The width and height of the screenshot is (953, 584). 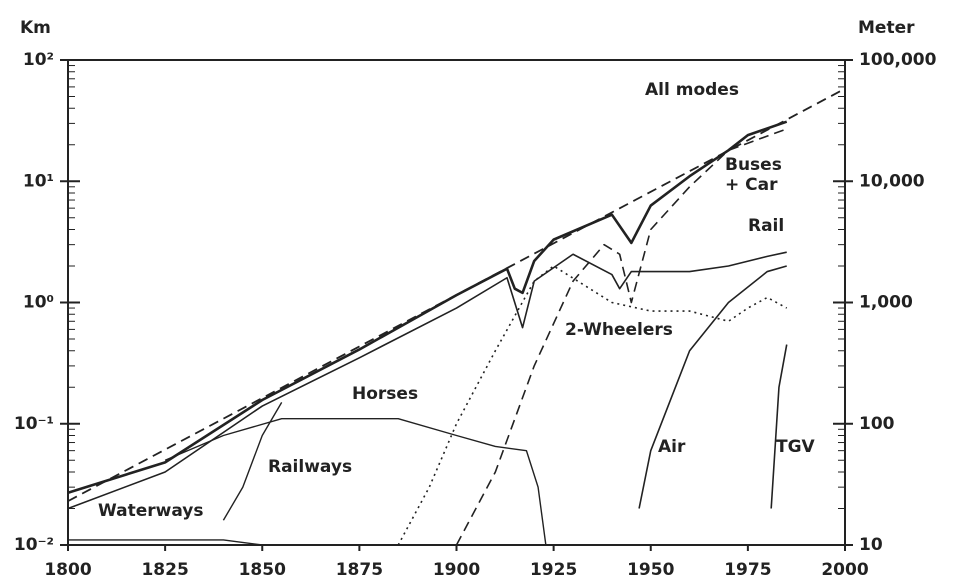 What do you see at coordinates (747, 570) in the screenshot?
I see `x-tick-label: 1975` at bounding box center [747, 570].